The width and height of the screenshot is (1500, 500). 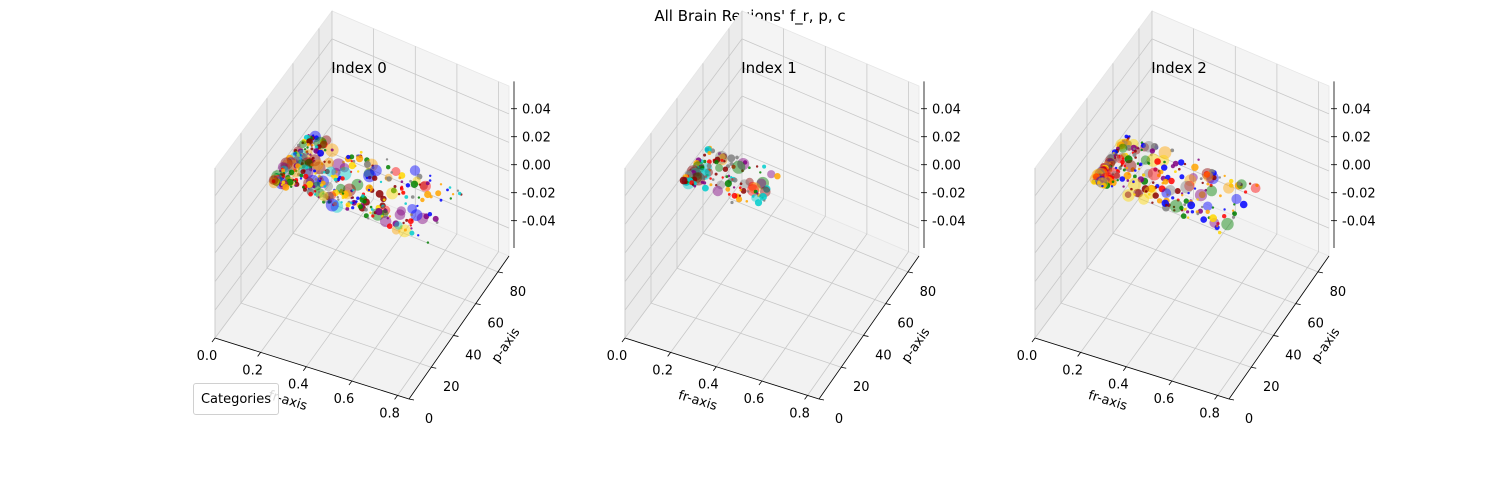 I want to click on x-tick-label: 0.2, so click(x=662, y=370).